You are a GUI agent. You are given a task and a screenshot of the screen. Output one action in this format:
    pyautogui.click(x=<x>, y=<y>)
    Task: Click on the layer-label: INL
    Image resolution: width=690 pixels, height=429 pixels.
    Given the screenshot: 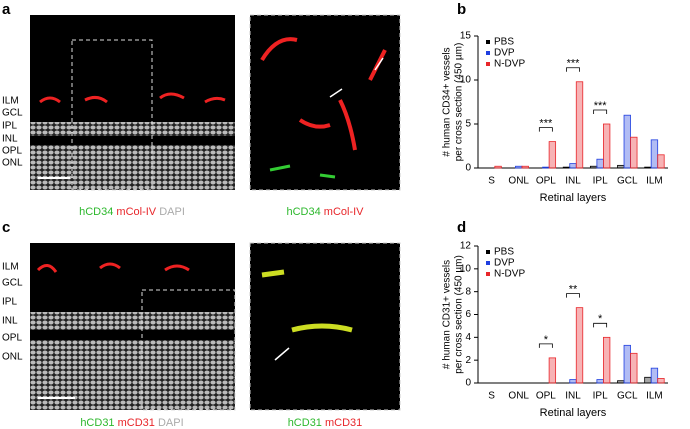 What is the action you would take?
    pyautogui.click(x=10, y=139)
    